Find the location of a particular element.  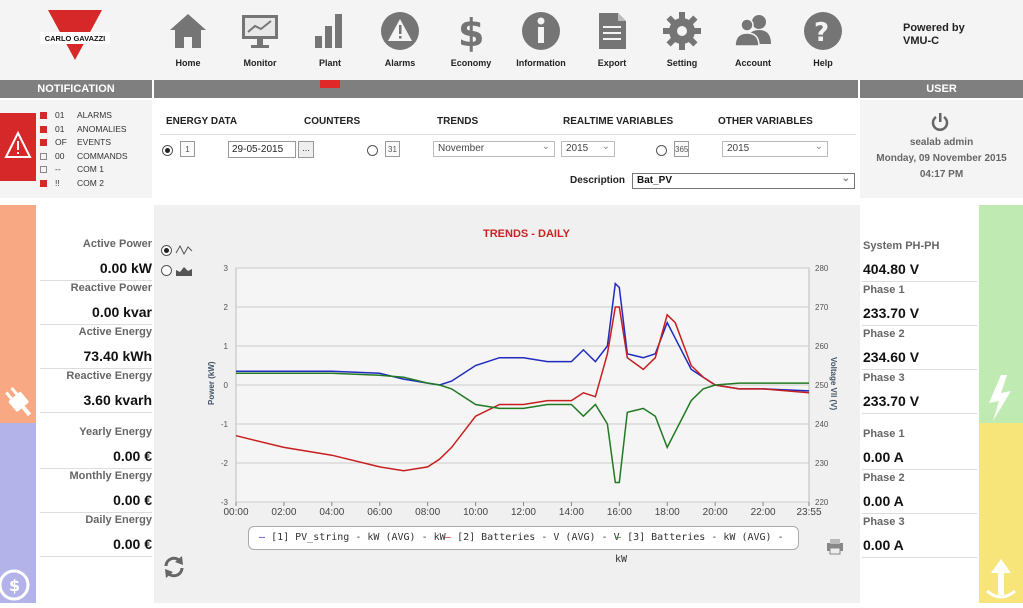

notification-count: 00 is located at coordinates (60, 155).